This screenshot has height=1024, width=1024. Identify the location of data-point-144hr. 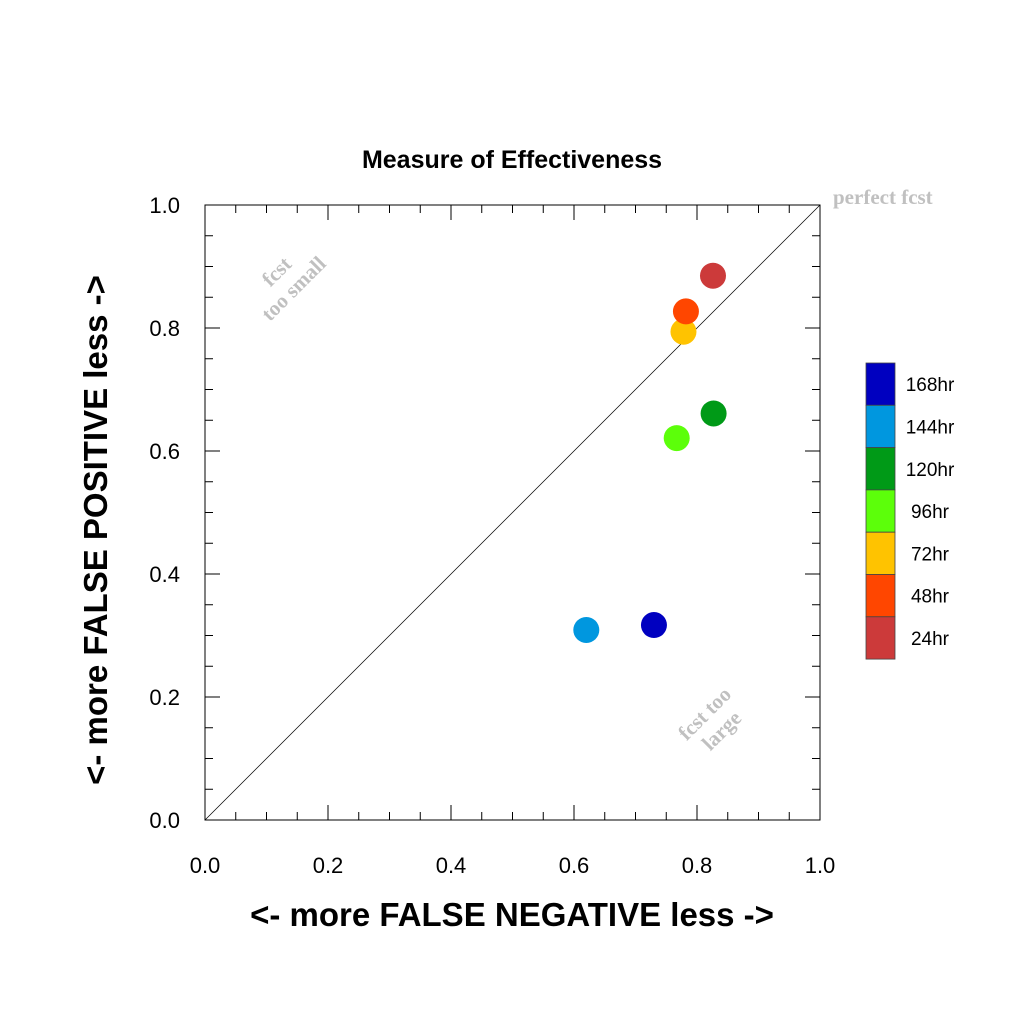
(586, 629).